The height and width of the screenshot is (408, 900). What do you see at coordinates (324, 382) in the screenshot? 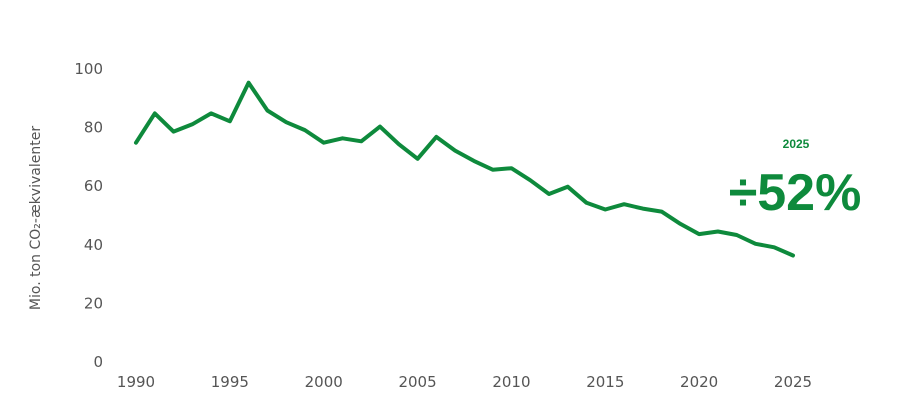
I see `x-tick-label: 2000` at bounding box center [324, 382].